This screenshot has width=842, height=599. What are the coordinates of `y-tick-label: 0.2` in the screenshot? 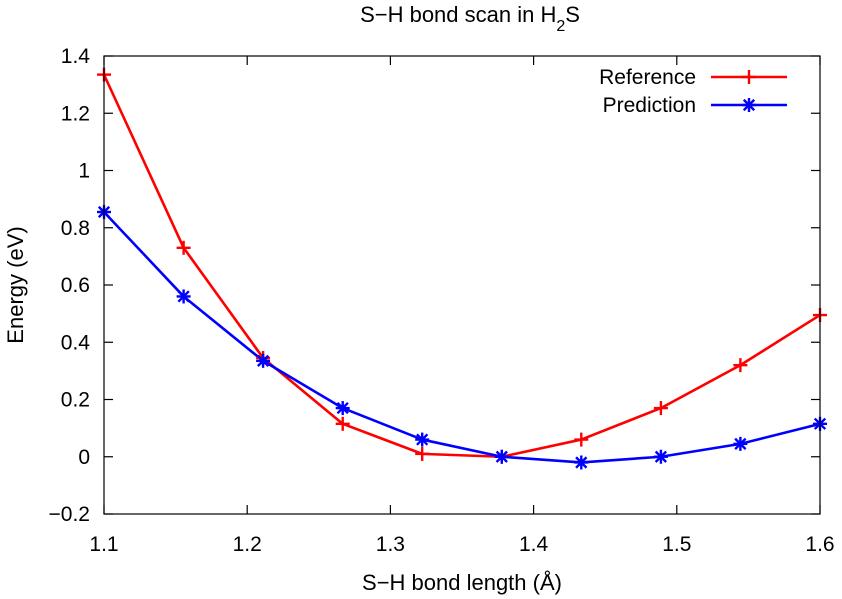 It's located at (75, 400).